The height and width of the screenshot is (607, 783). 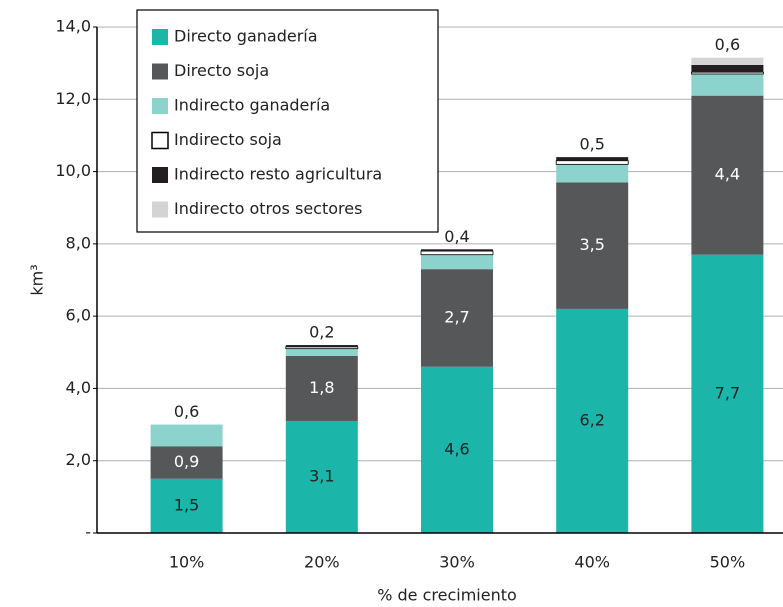 I want to click on data-label: 6,2, so click(x=591, y=419).